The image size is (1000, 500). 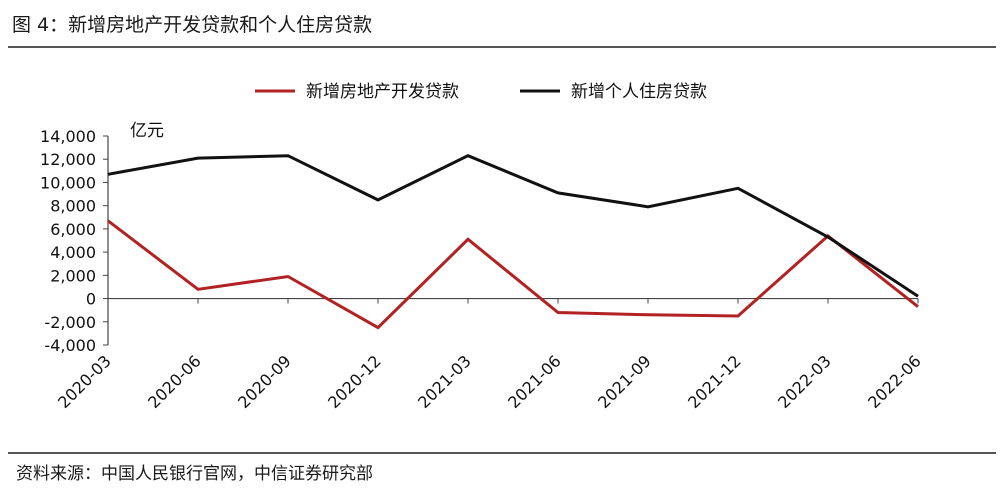 What do you see at coordinates (502, 47) in the screenshot?
I see `title-divider` at bounding box center [502, 47].